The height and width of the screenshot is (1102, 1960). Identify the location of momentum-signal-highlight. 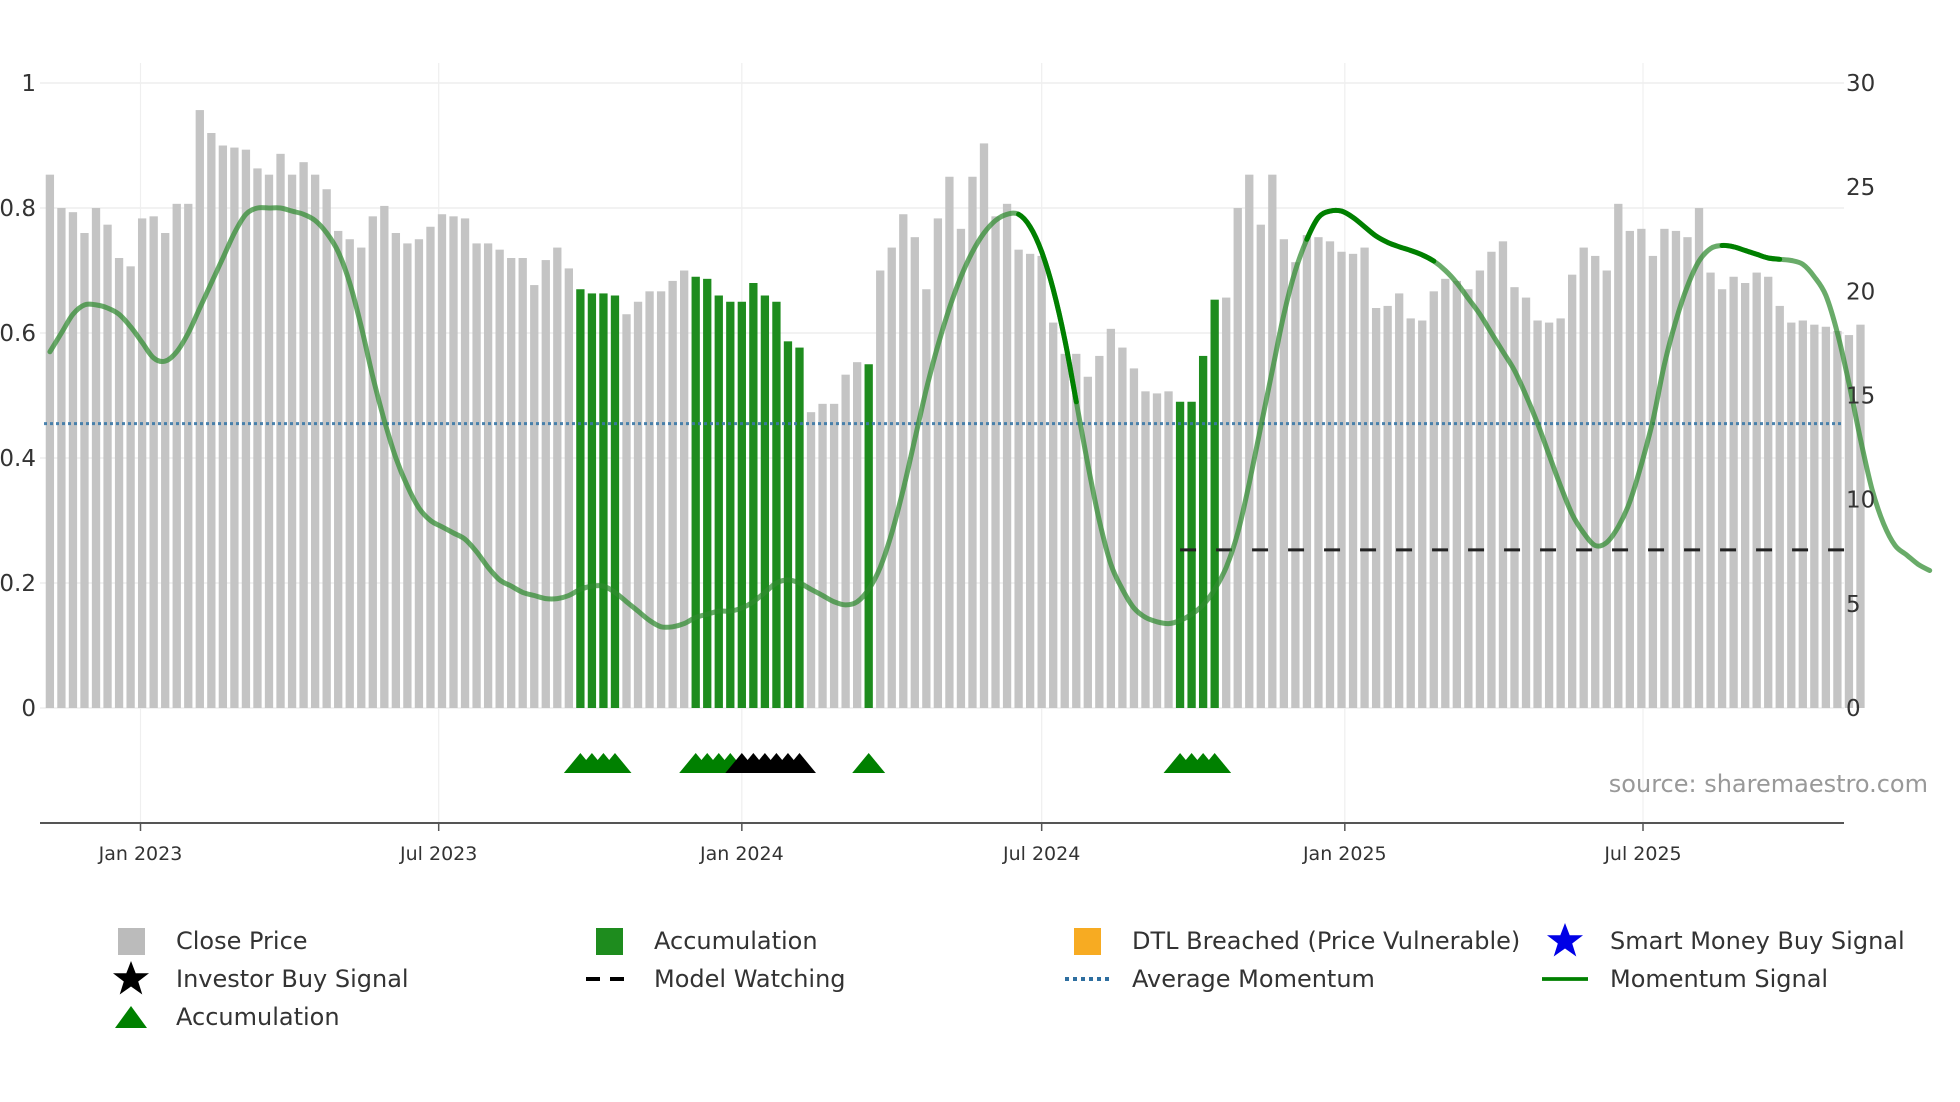
(1370, 235).